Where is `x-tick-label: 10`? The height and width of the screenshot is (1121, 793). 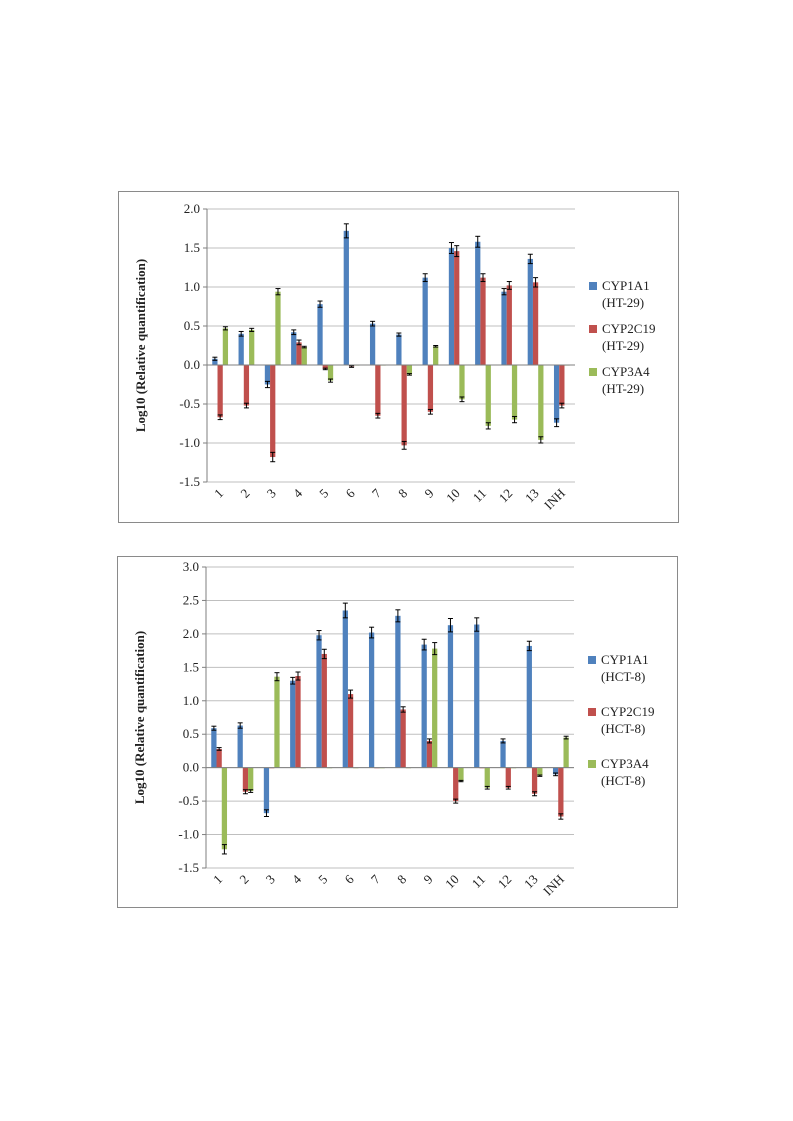
x-tick-label: 10 is located at coordinates (453, 496).